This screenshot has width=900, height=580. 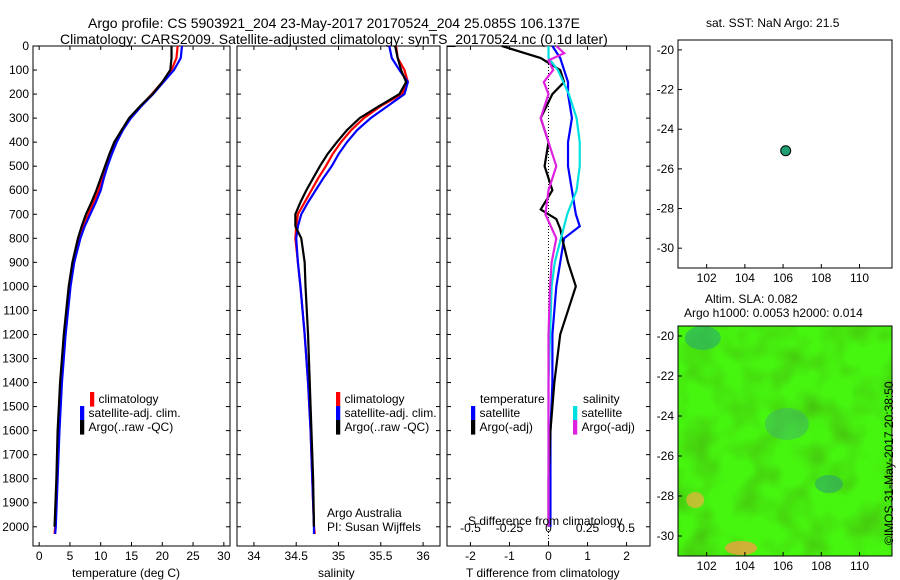 What do you see at coordinates (19, 214) in the screenshot?
I see `depth-tick-label: 700` at bounding box center [19, 214].